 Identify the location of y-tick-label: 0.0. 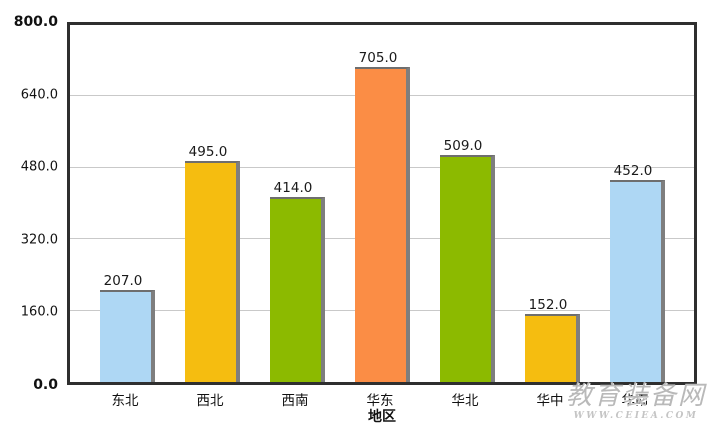
(45, 385).